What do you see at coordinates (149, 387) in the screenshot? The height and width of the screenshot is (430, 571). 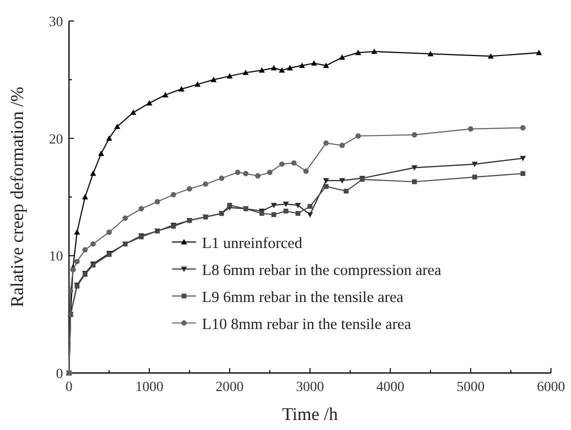 I see `x-tick-label: 1000` at bounding box center [149, 387].